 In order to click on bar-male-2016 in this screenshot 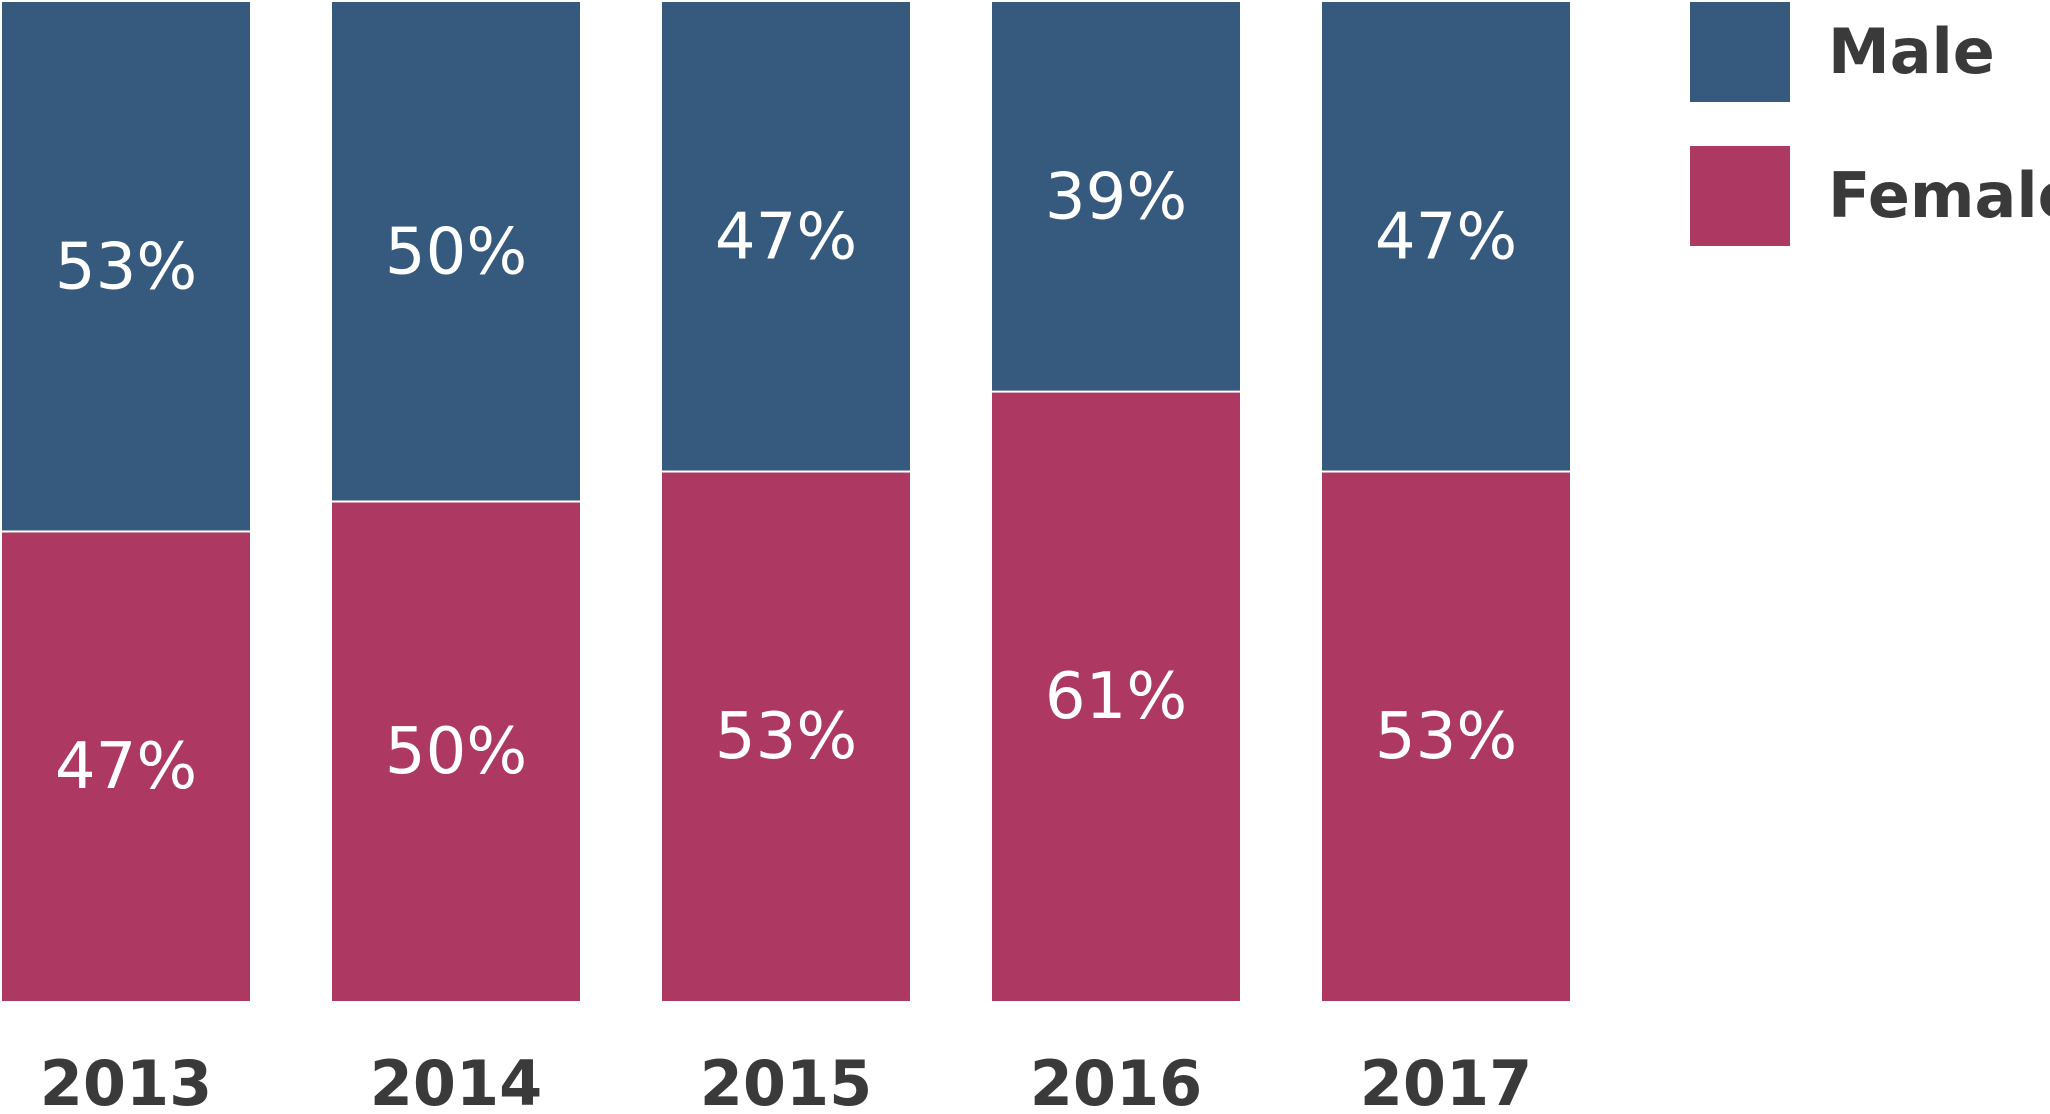, I will do `click(1116, 197)`.